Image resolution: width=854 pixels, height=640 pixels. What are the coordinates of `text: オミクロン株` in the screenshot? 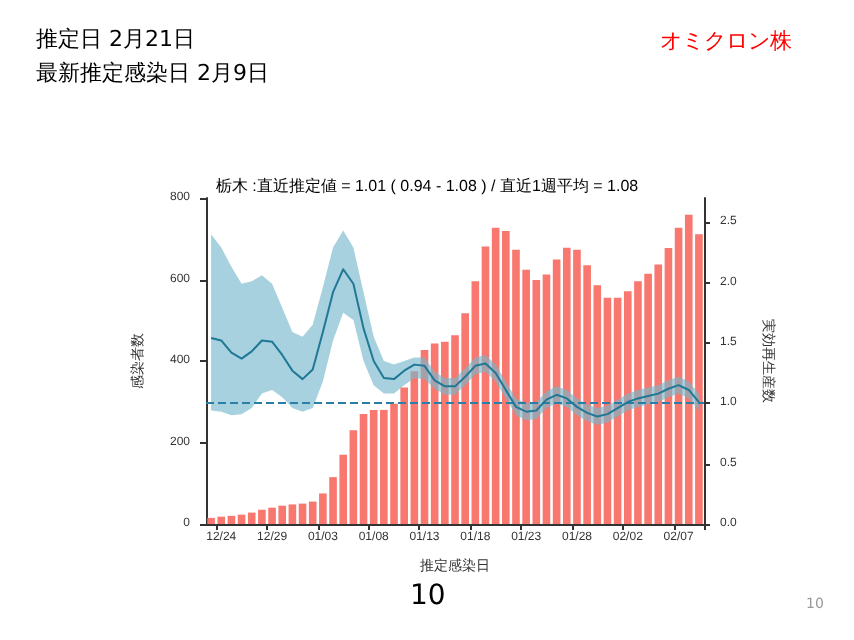 It's located at (726, 41).